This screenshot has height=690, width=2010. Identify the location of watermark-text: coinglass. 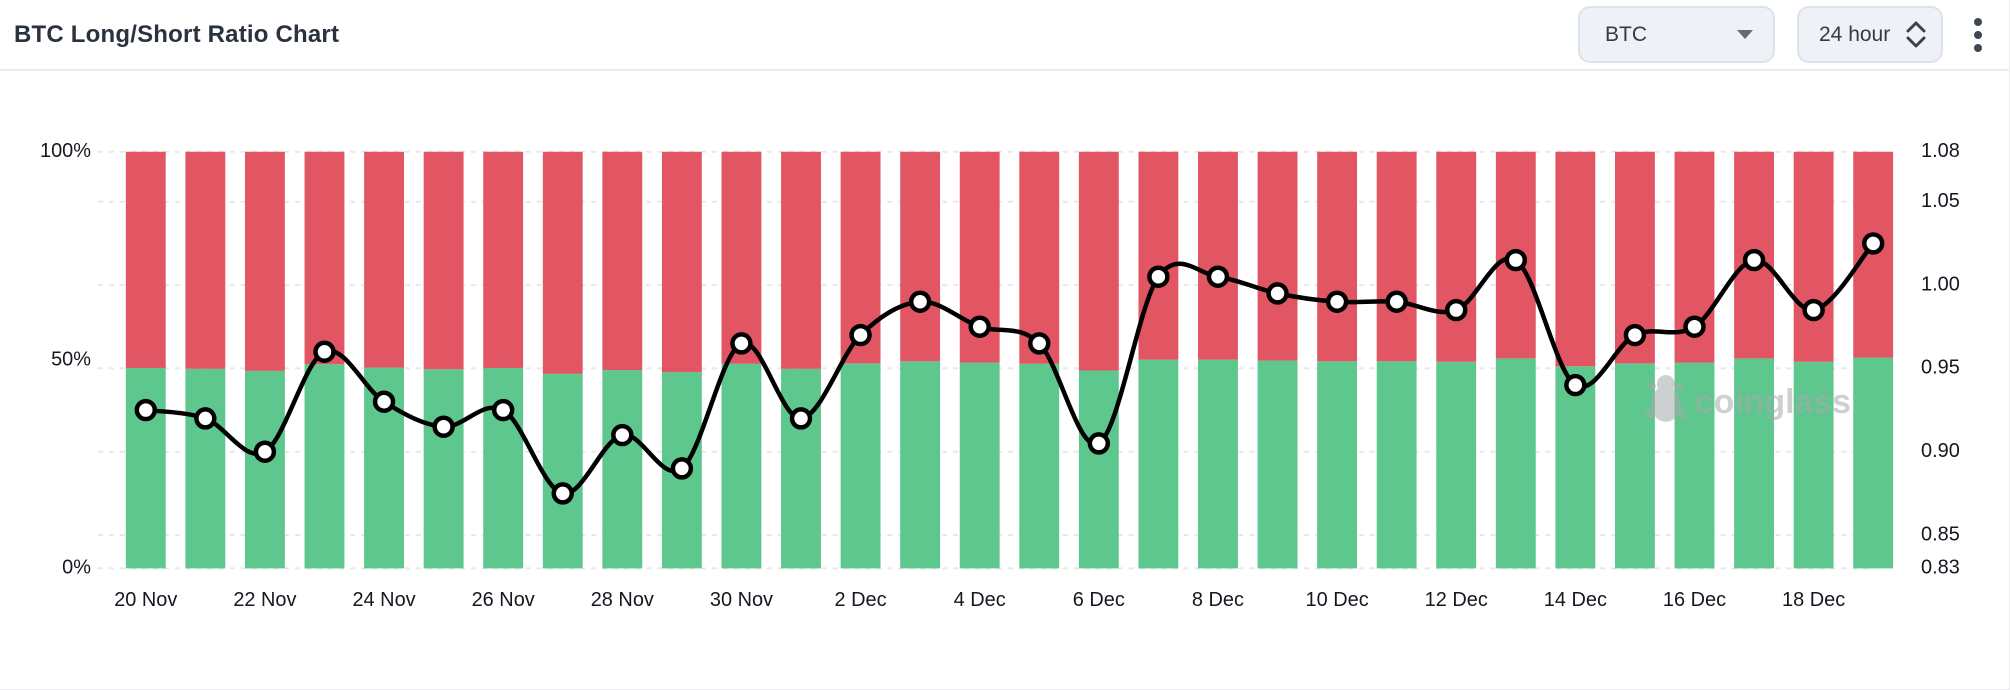
(1773, 402).